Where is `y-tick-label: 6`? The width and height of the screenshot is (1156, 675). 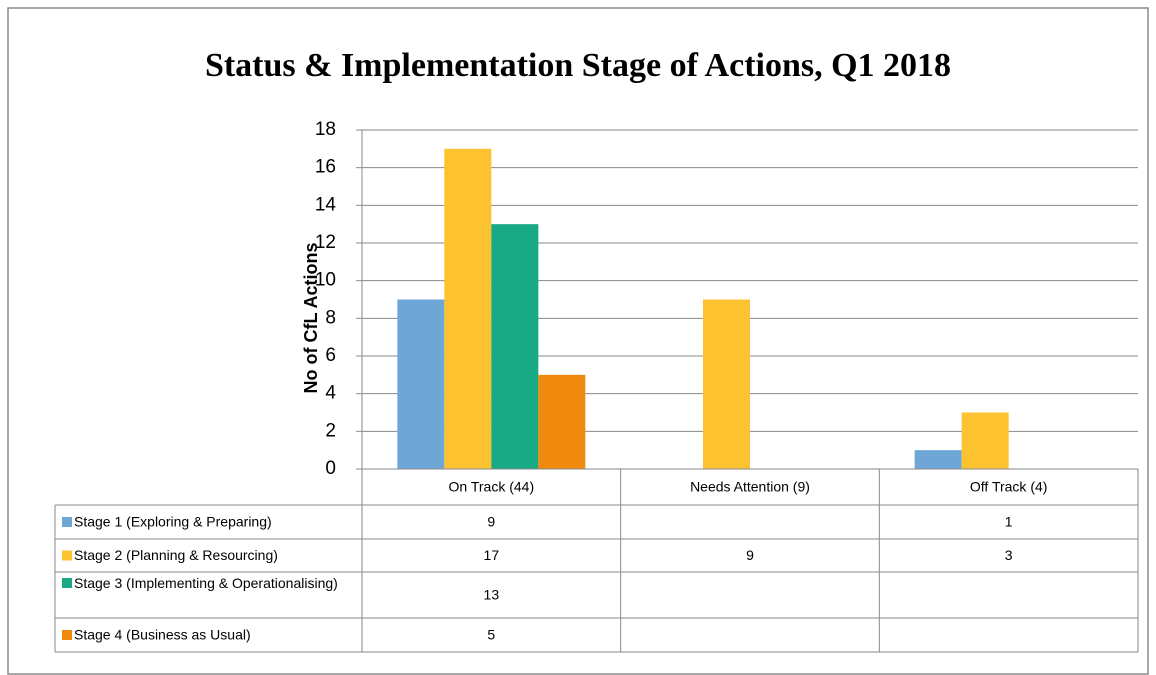
y-tick-label: 6 is located at coordinates (330, 355).